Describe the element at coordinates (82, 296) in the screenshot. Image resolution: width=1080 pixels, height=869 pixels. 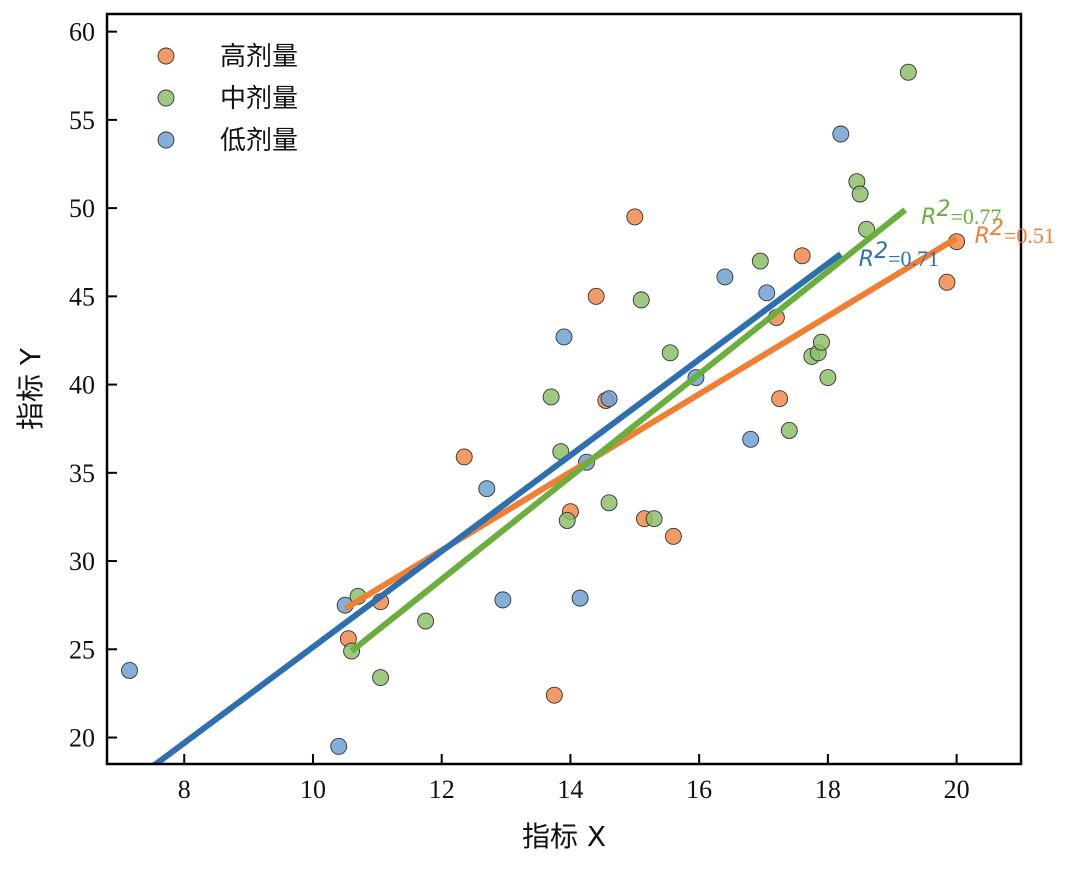
I see `y-tick-label: 45` at that location.